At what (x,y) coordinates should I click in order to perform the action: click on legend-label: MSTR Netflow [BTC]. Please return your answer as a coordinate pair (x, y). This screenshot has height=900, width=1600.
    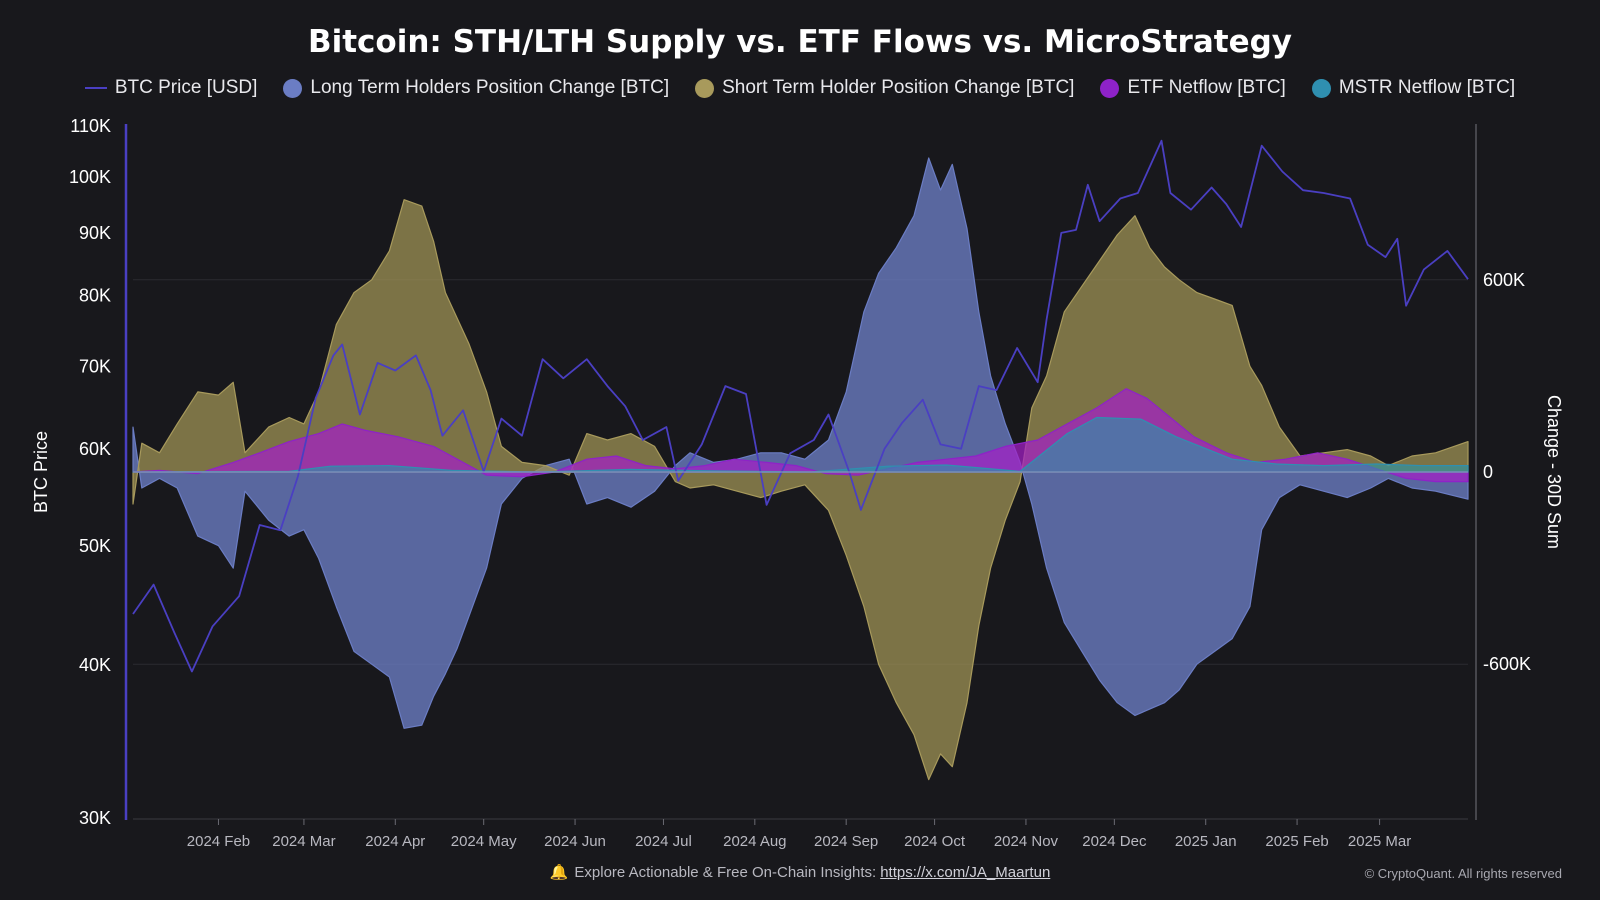
    Looking at the image, I should click on (1427, 87).